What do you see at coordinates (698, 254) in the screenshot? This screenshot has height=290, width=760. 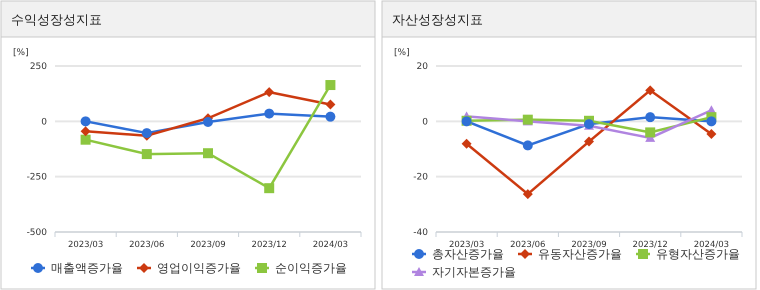 I see `legend-label: 유형자산증가율` at bounding box center [698, 254].